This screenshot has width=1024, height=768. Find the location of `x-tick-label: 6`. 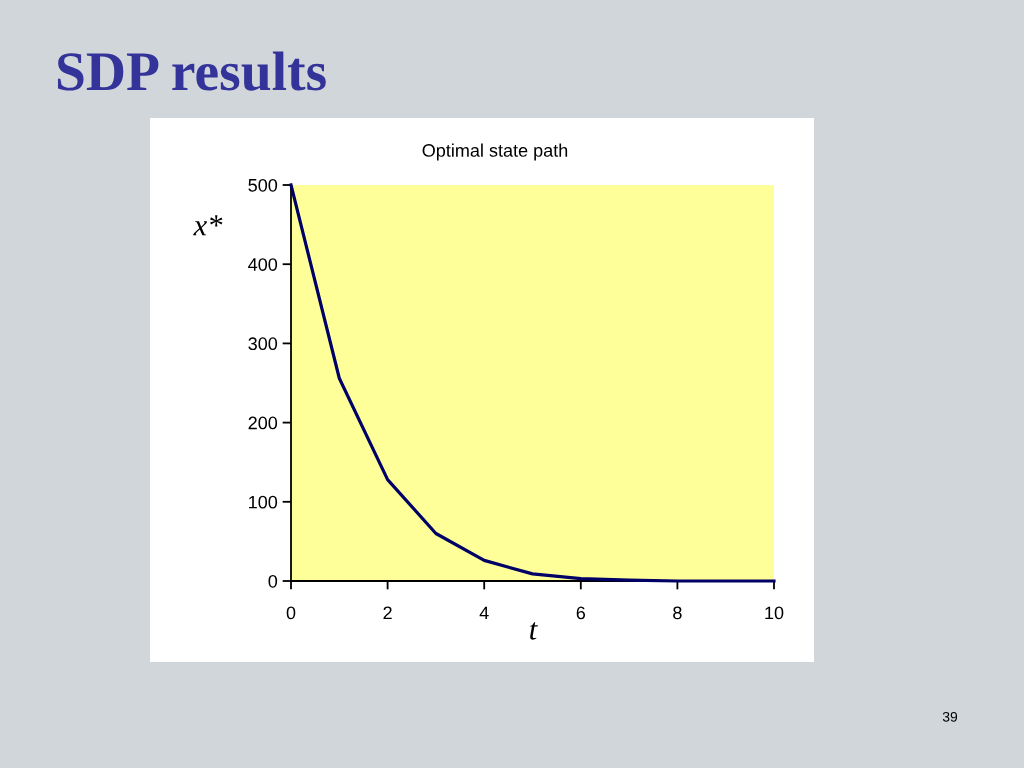

x-tick-label: 6 is located at coordinates (581, 613).